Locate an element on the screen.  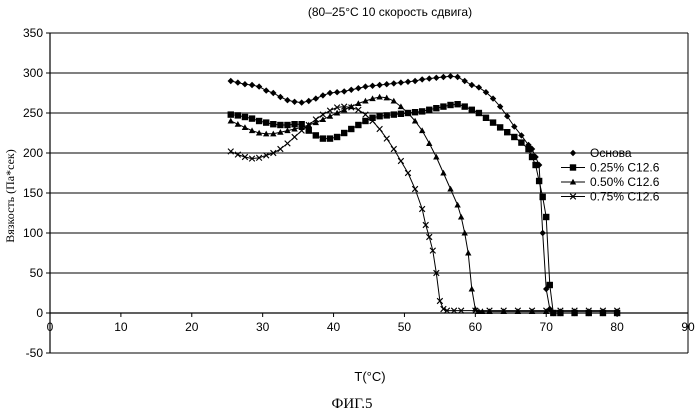
y-tick-label: 50 is located at coordinates (37, 273).